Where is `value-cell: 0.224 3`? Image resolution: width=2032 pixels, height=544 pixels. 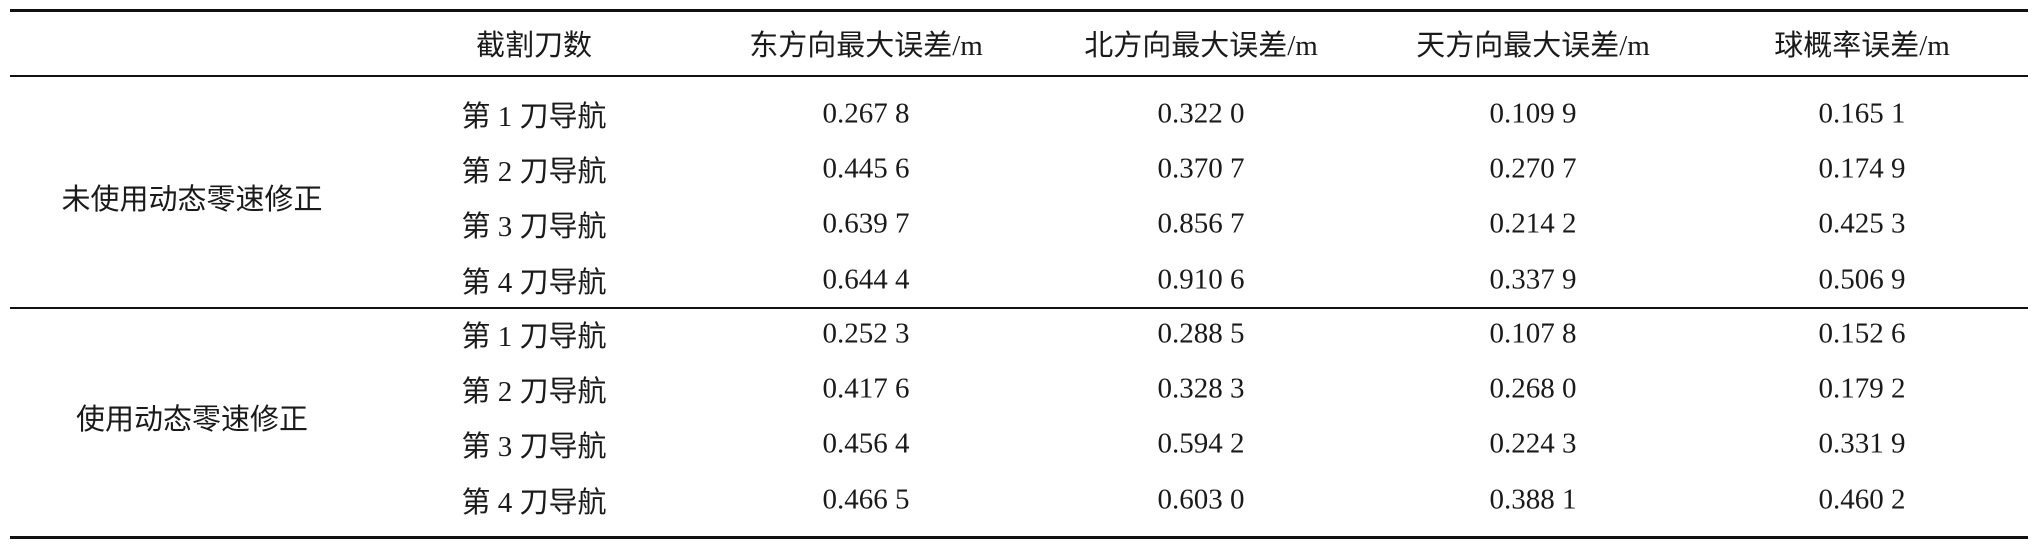 value-cell: 0.224 3 is located at coordinates (1533, 443).